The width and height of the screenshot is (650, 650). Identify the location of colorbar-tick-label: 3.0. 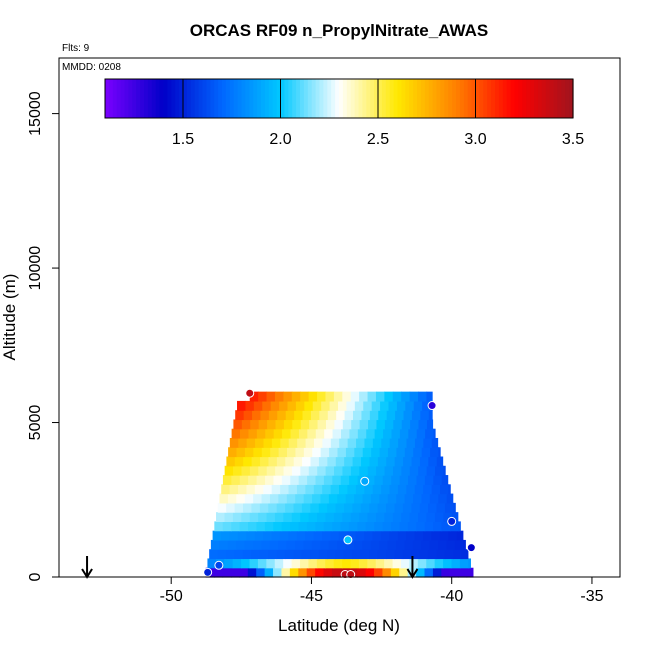
(475, 139).